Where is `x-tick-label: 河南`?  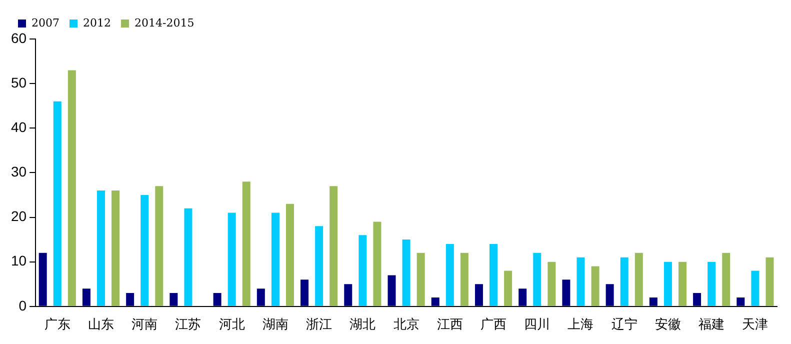 x-tick-label: 河南 is located at coordinates (145, 325).